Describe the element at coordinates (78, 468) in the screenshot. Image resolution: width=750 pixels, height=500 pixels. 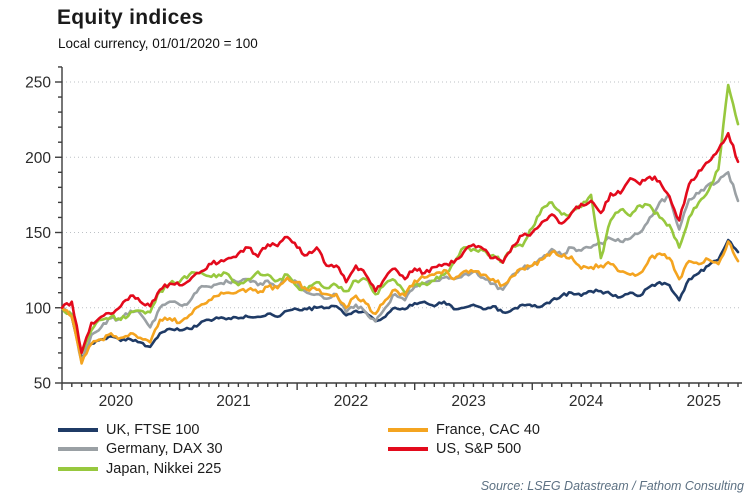
I see `legend-swatch-japan` at that location.